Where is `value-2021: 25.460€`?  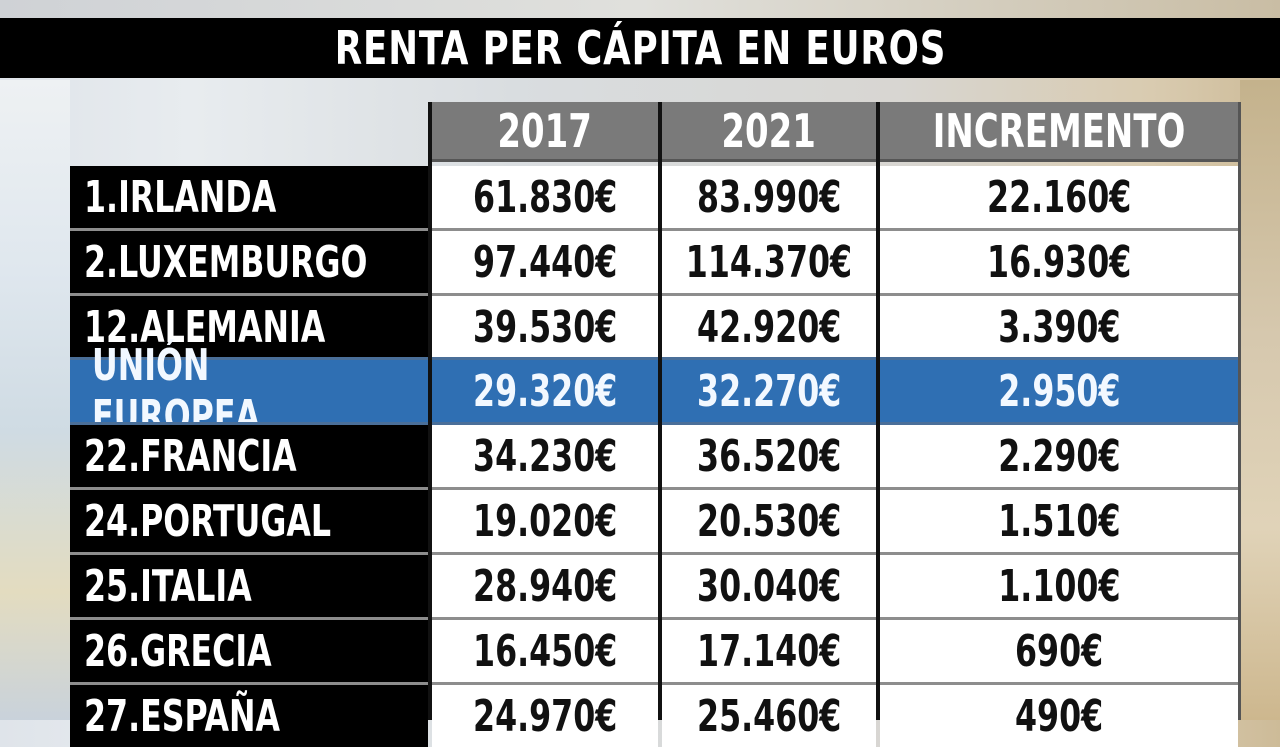 value-2021: 25.460€ is located at coordinates (769, 716).